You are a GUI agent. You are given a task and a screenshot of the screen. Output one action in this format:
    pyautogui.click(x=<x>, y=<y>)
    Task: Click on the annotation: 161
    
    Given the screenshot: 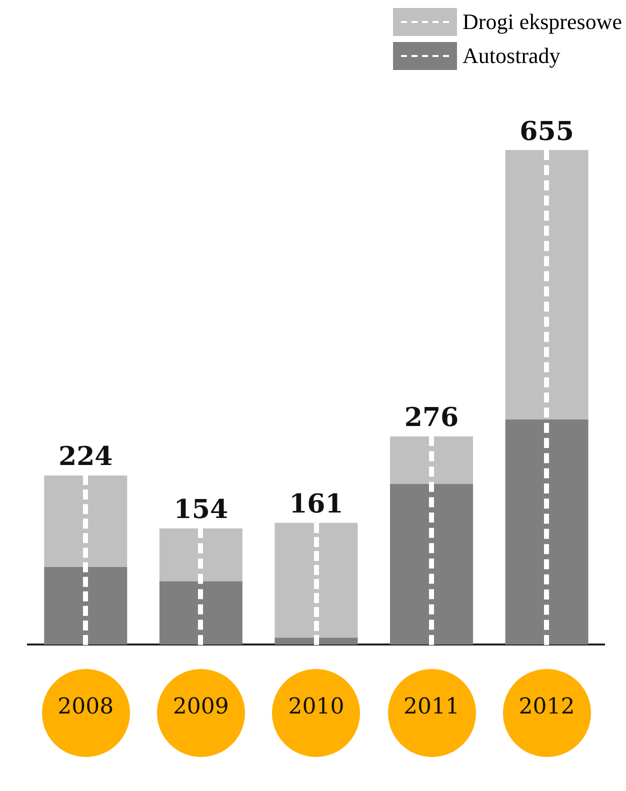 What is the action you would take?
    pyautogui.click(x=316, y=505)
    